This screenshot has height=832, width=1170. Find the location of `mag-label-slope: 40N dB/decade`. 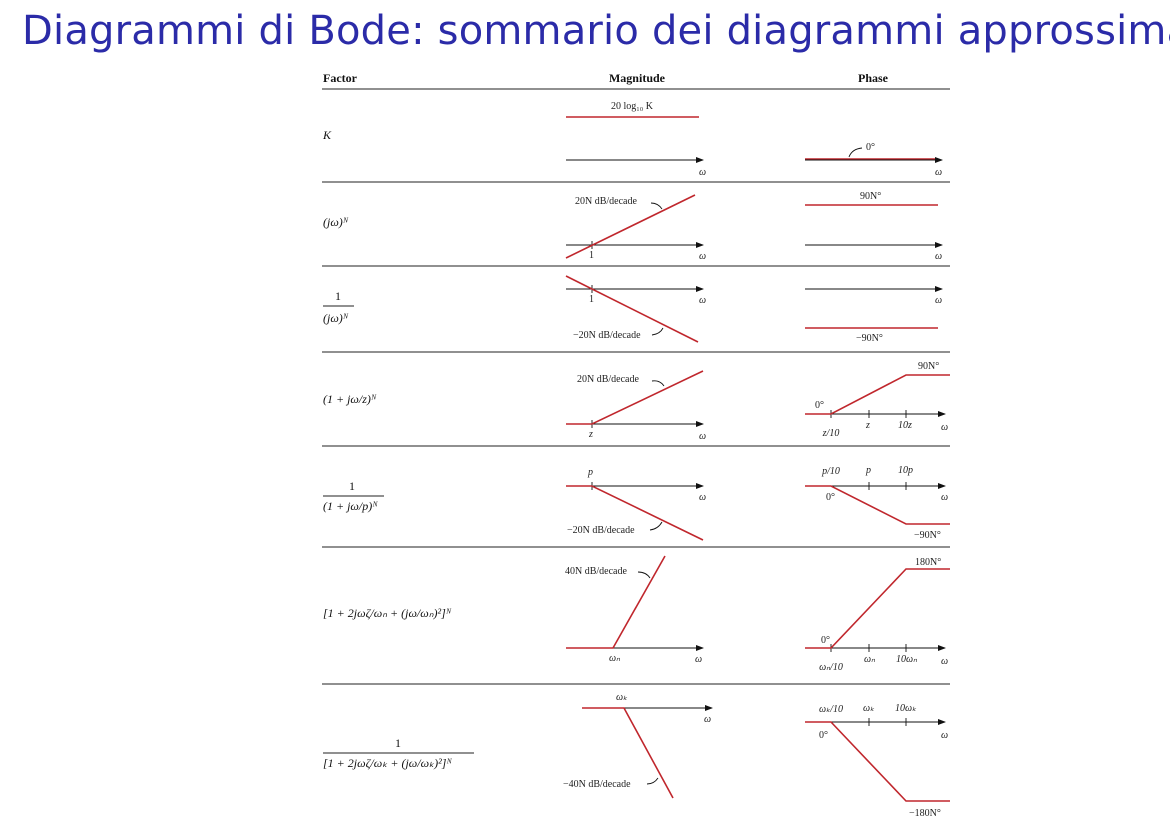

mag-label-slope: 40N dB/decade is located at coordinates (596, 571).